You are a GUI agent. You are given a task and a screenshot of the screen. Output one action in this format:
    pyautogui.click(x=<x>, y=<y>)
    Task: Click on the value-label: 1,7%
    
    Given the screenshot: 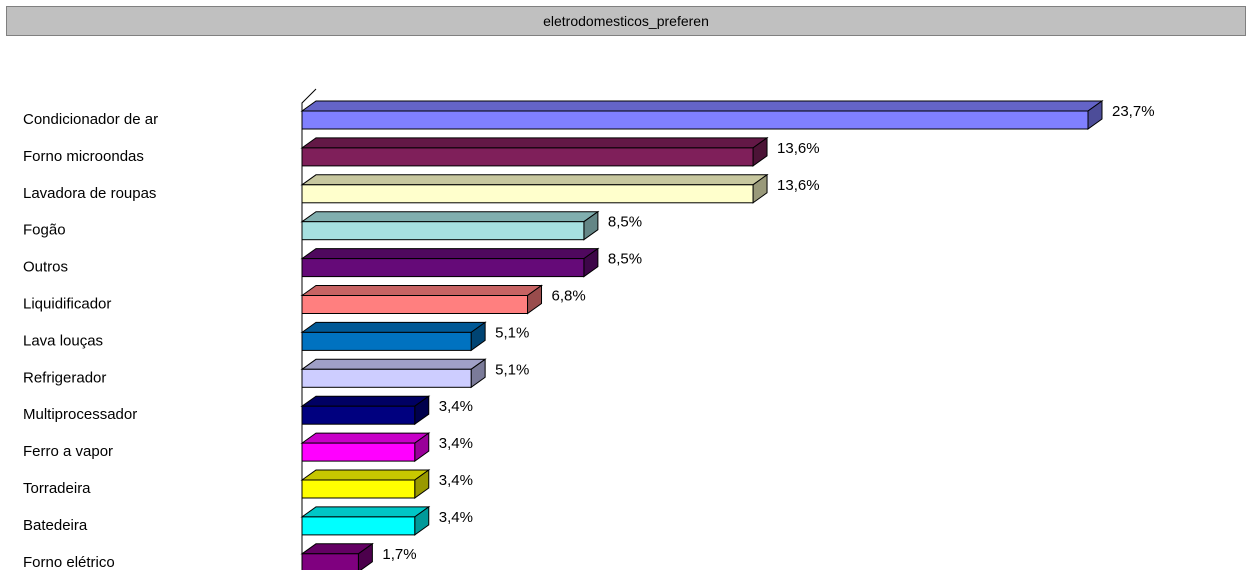 What is the action you would take?
    pyautogui.click(x=399, y=554)
    